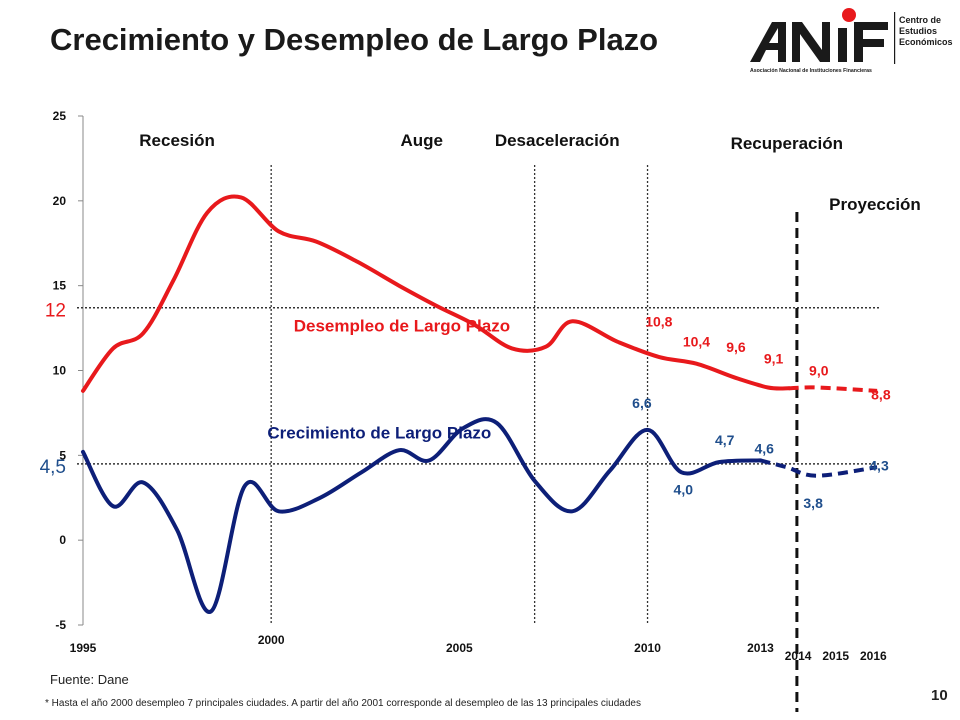 The height and width of the screenshot is (720, 960). What do you see at coordinates (60, 286) in the screenshot?
I see `y-tick-label: 15` at bounding box center [60, 286].